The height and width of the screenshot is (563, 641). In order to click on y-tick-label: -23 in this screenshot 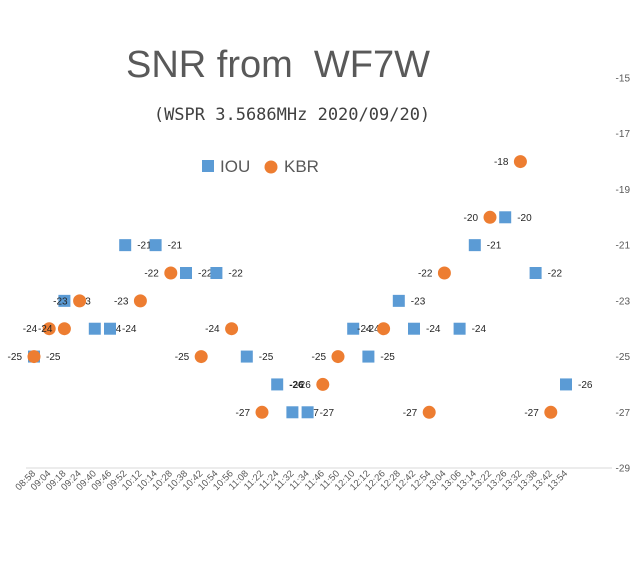, I will do `click(623, 301)`.